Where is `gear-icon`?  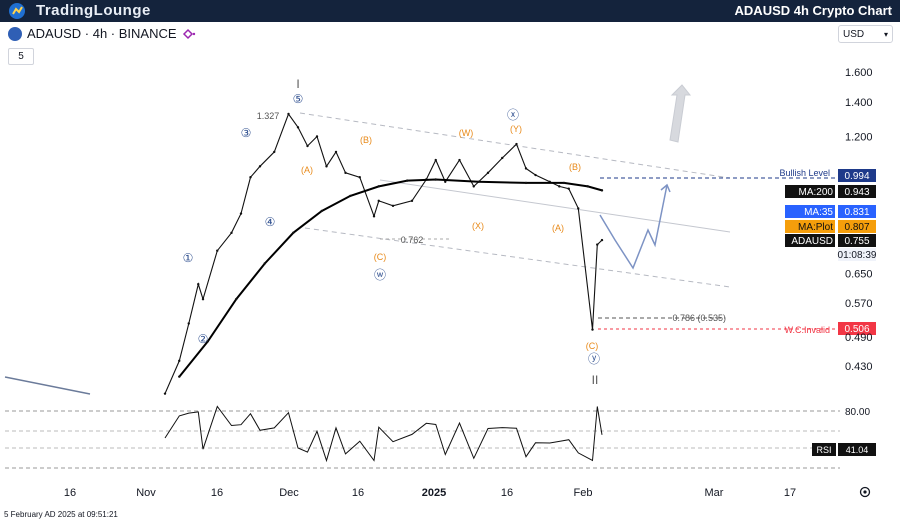
gear-icon is located at coordinates (865, 492).